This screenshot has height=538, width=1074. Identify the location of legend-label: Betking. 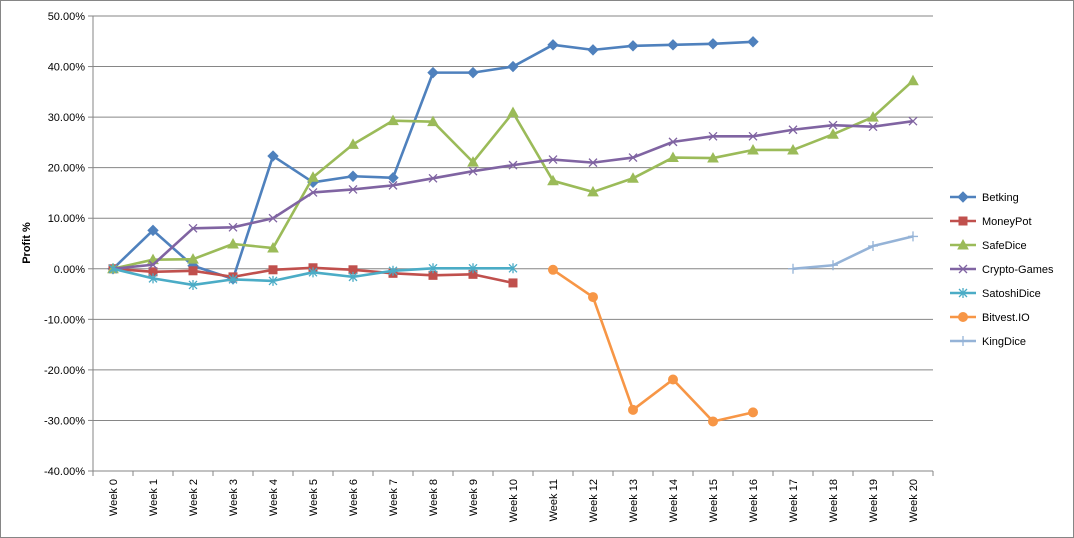
(1000, 198).